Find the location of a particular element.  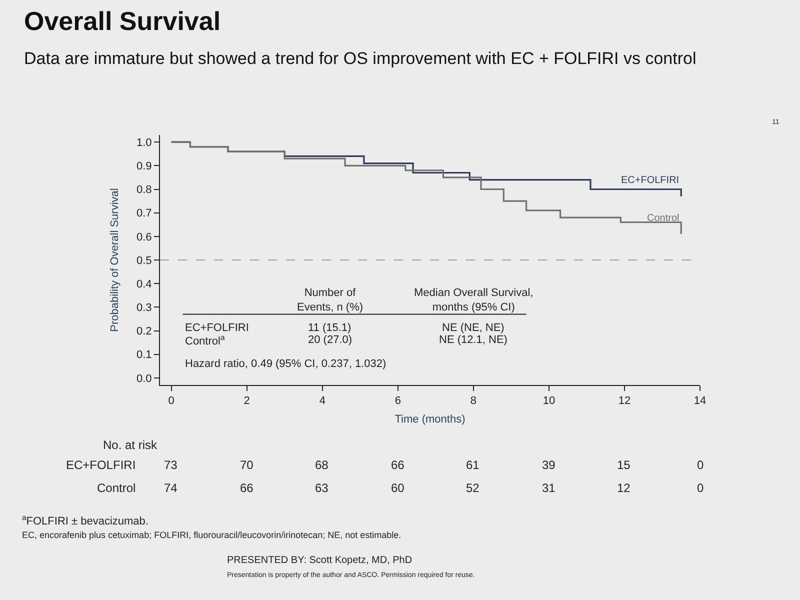

text: EC+FOLFIRI is located at coordinates (101, 465).